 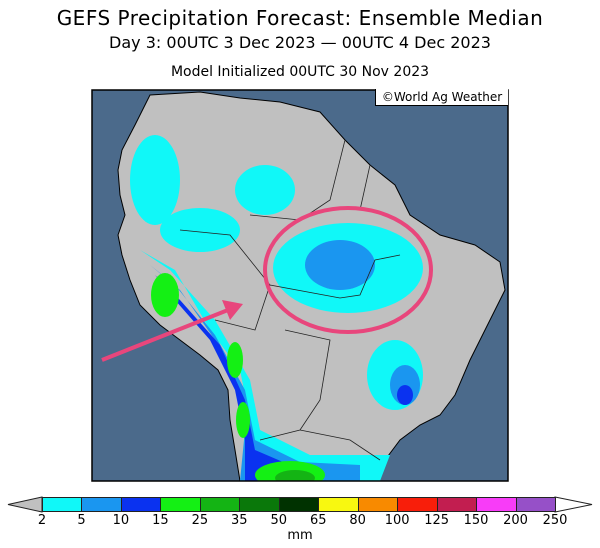 I want to click on colorbar-tick-label: 125, so click(x=437, y=520).